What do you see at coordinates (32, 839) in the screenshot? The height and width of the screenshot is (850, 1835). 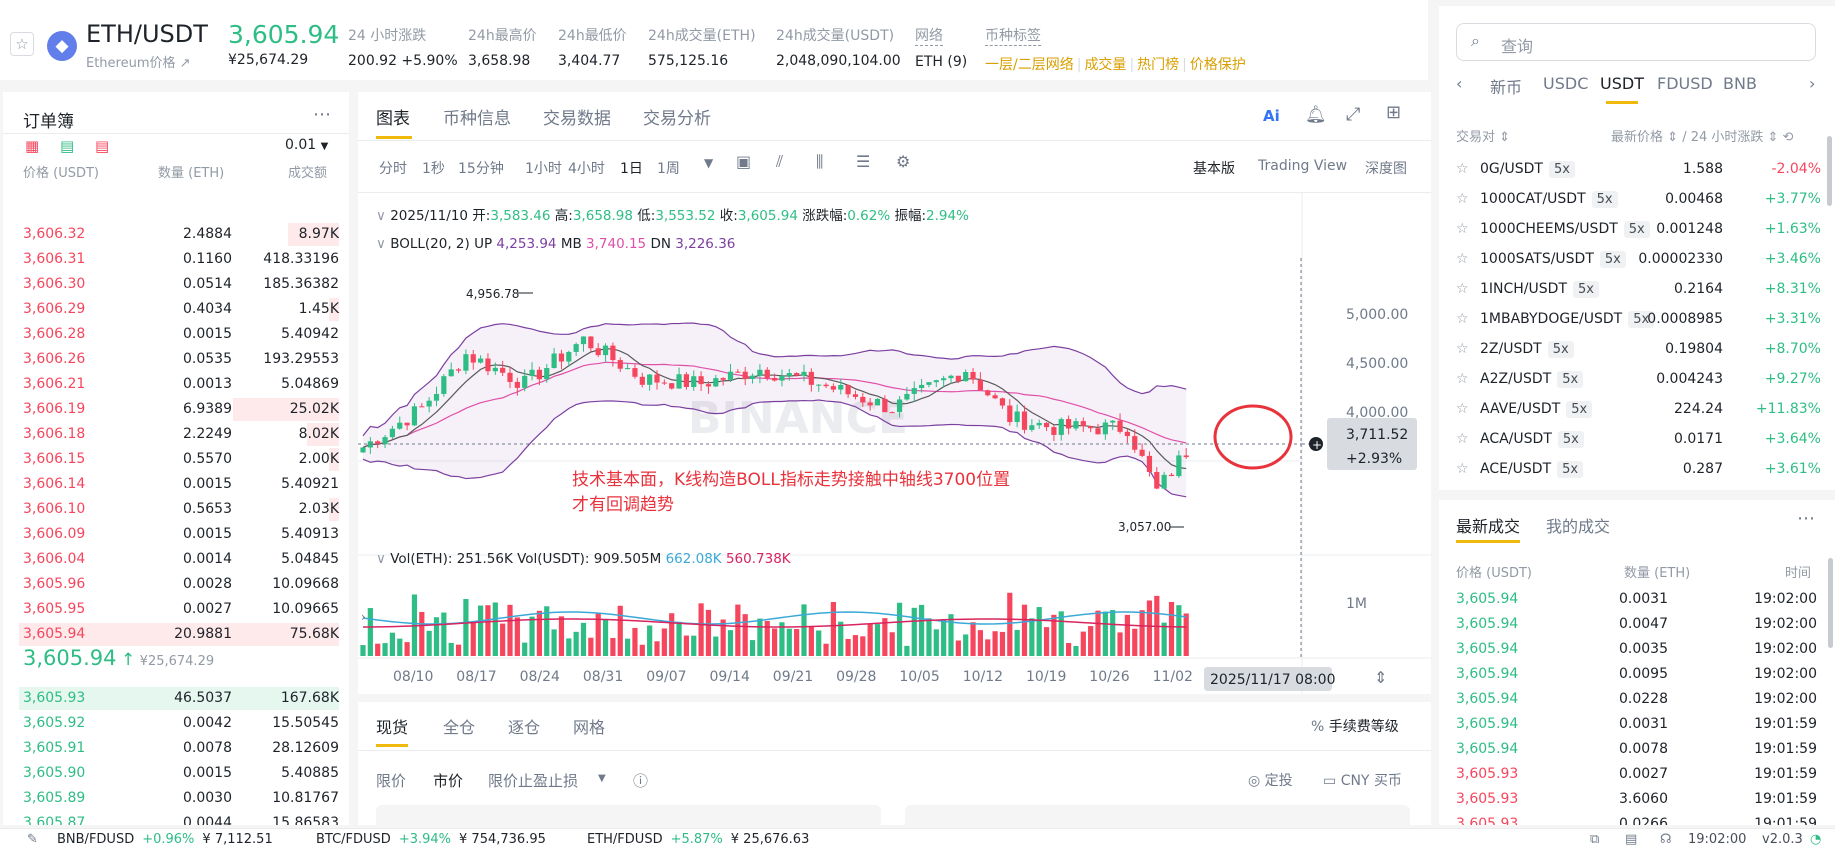 I see `edit-icon: ✎` at bounding box center [32, 839].